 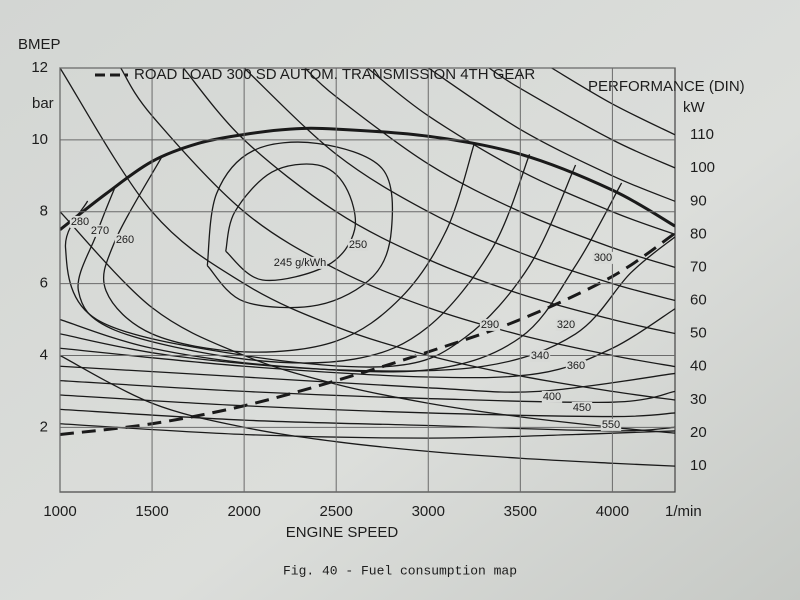 I want to click on contour-label: 290, so click(x=490, y=325).